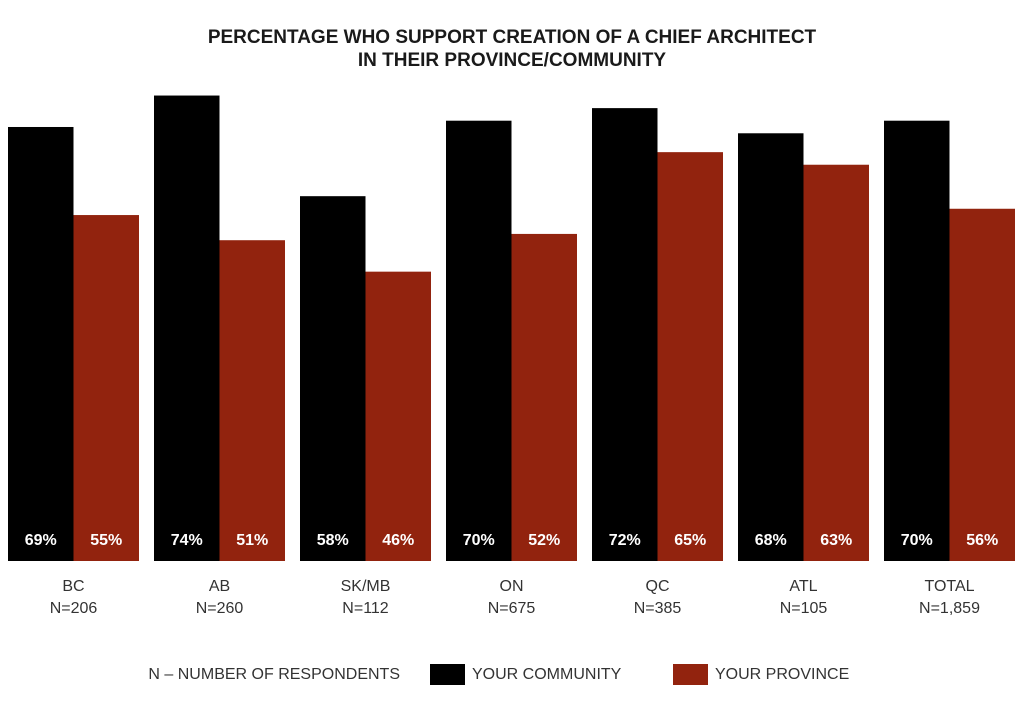  I want to click on value-label: 63%, so click(836, 540).